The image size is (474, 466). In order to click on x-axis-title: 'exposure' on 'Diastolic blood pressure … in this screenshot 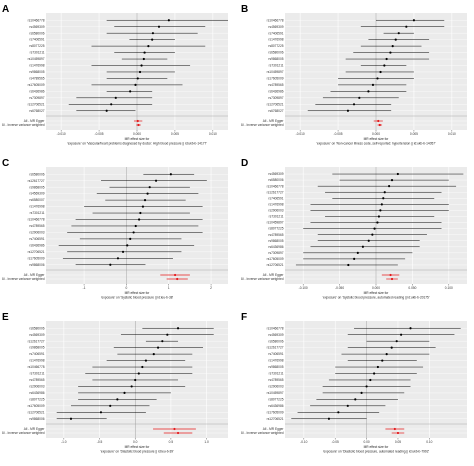, I will do `click(137, 452)`.